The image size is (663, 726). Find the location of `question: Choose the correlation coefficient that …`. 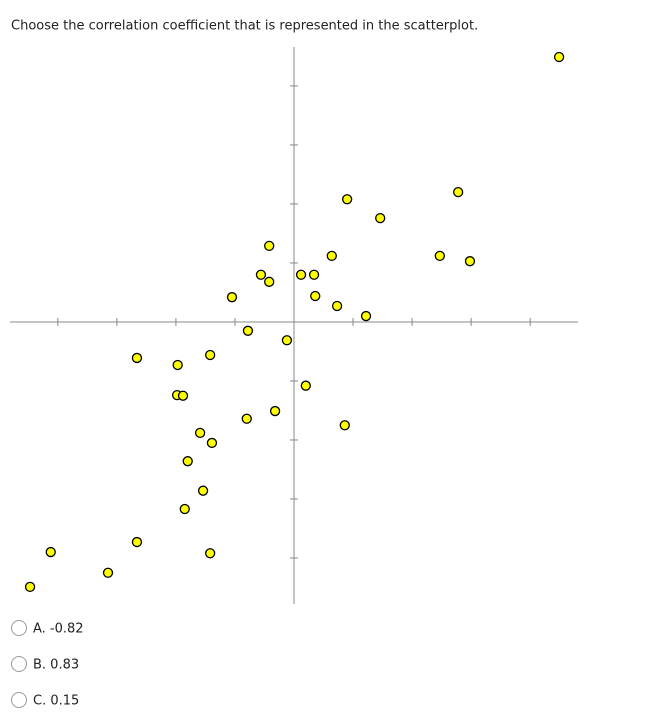

question: Choose the correlation coefficient that … is located at coordinates (244, 26).